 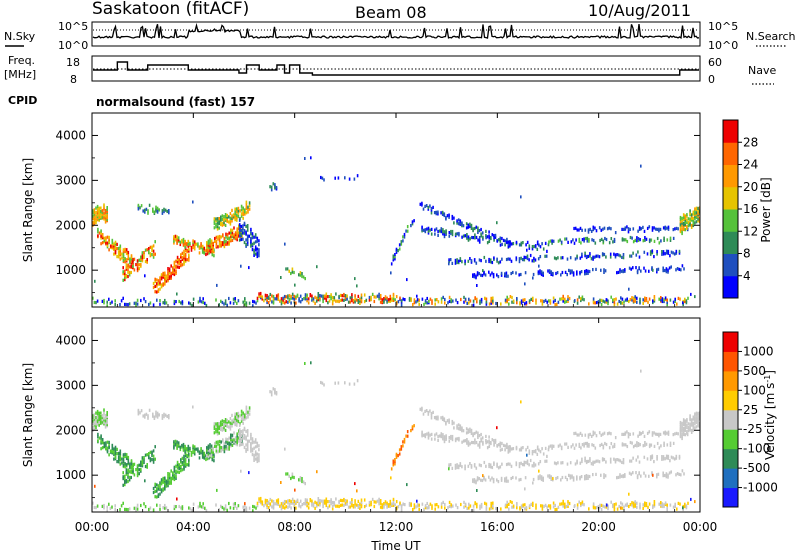 What do you see at coordinates (70, 180) in the screenshot?
I see `range-tick-label: 3000` at bounding box center [70, 180].